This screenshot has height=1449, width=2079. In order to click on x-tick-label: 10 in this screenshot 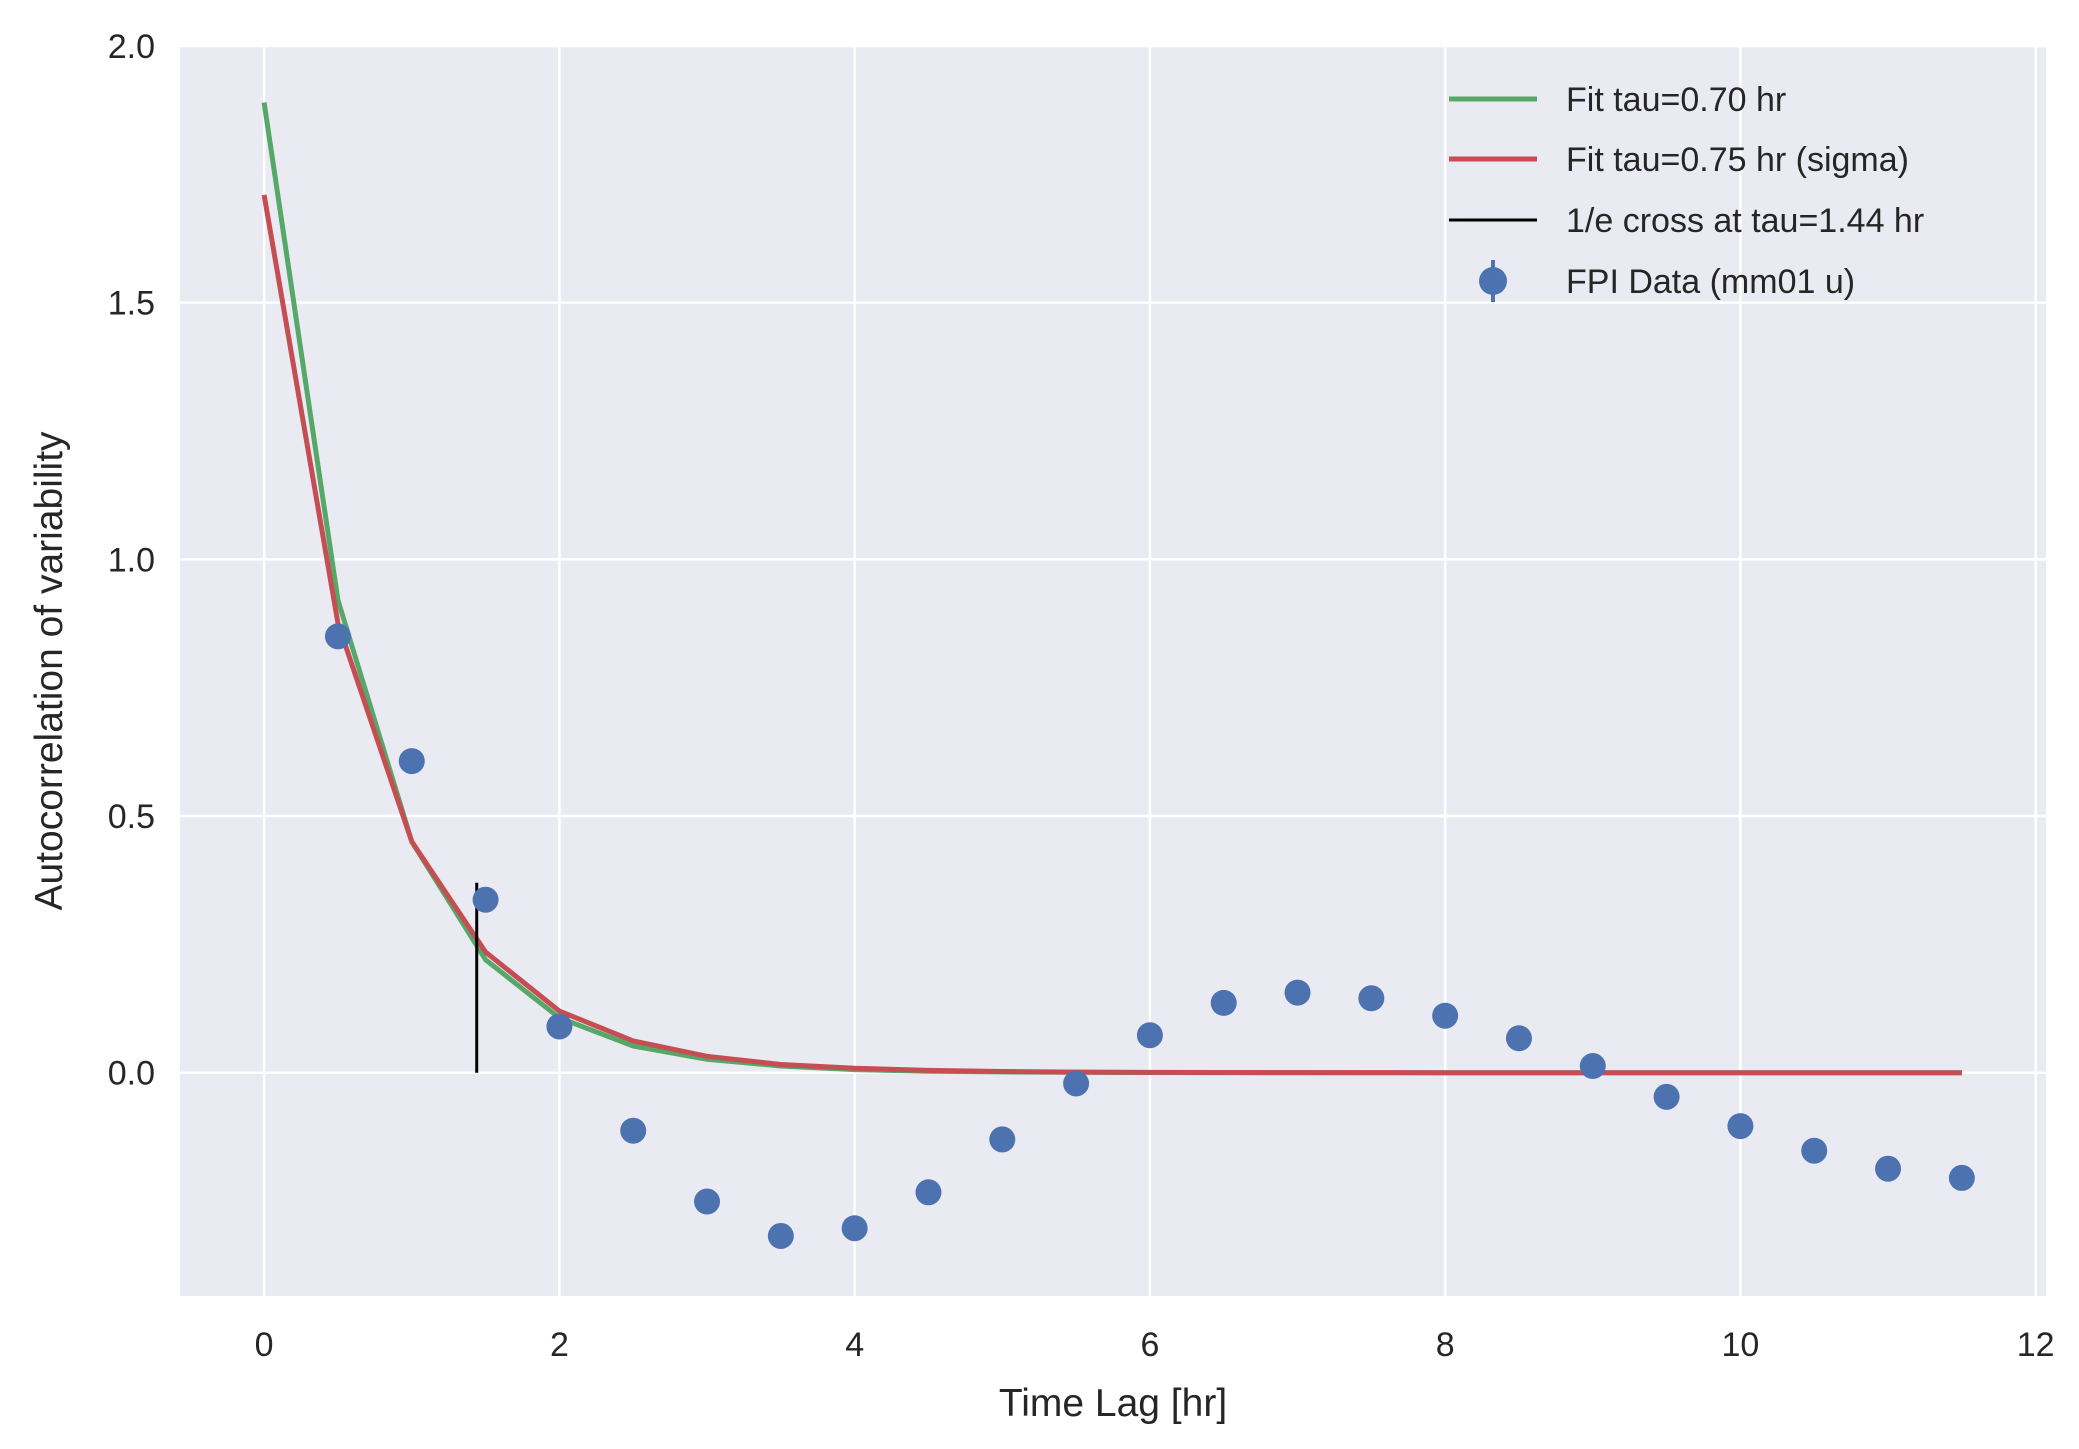, I will do `click(1740, 1345)`.